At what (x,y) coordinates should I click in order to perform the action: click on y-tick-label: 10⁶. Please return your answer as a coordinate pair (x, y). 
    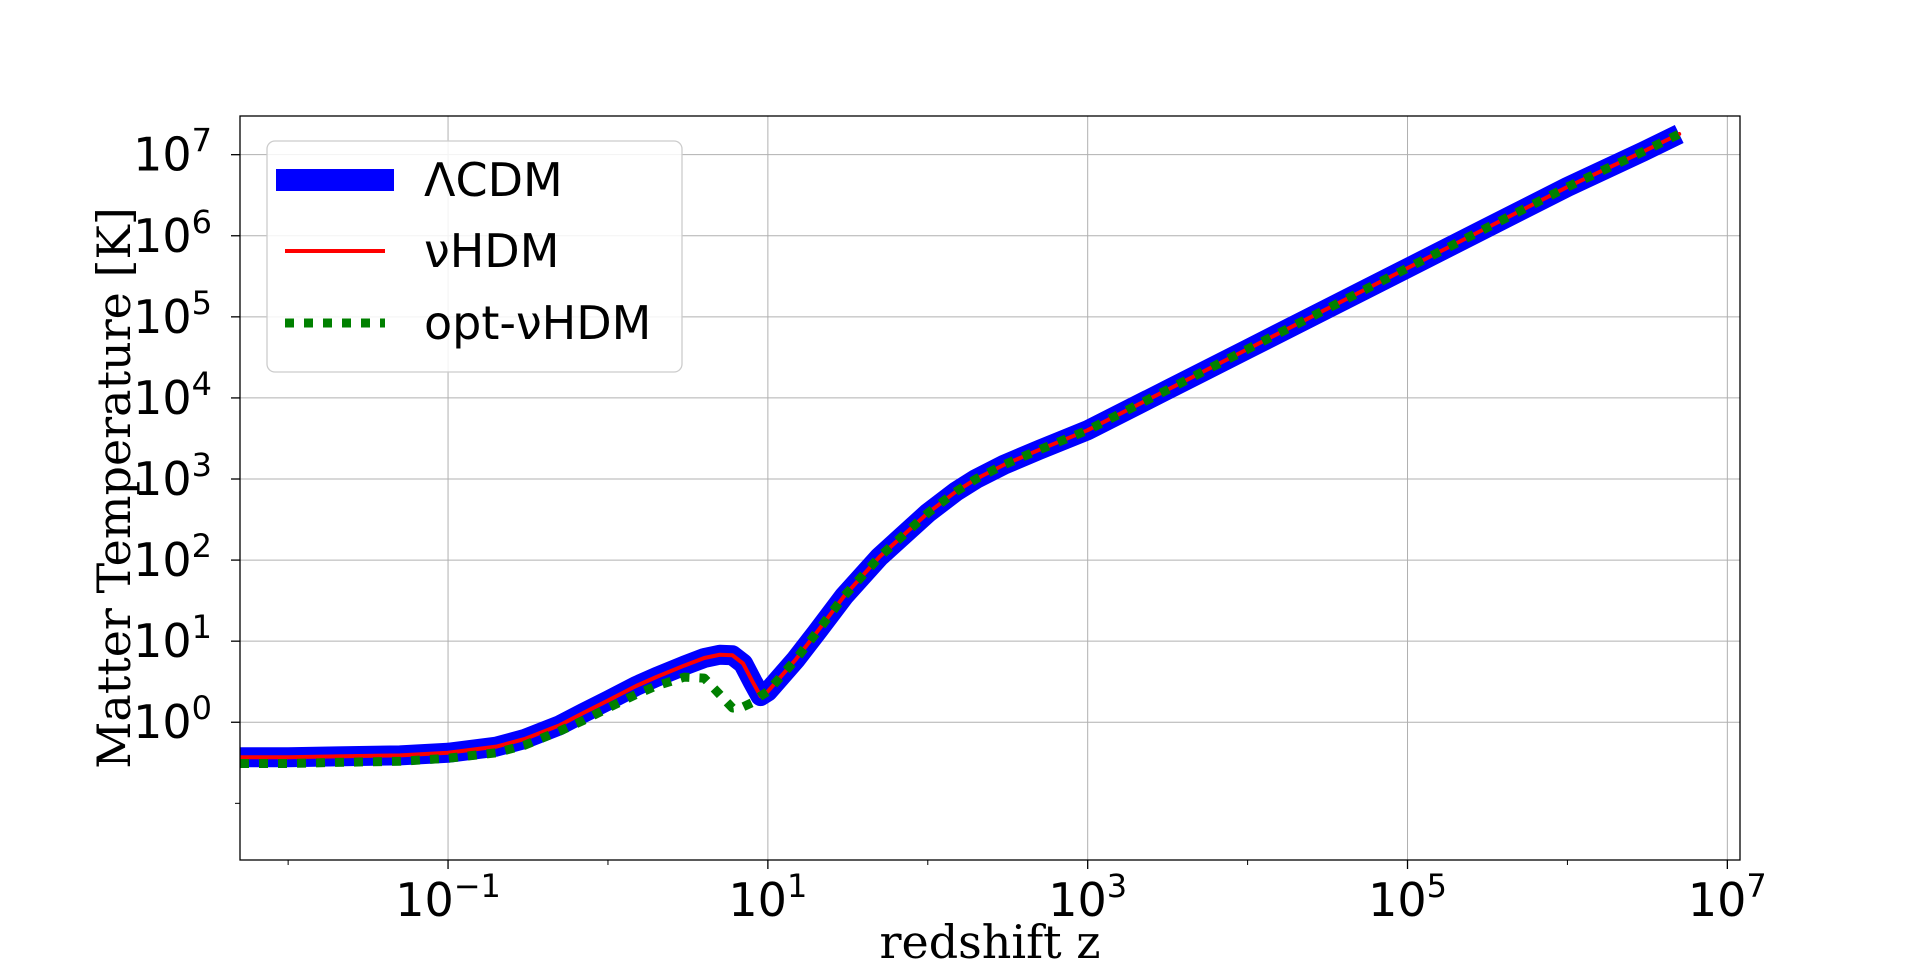
    Looking at the image, I should click on (172, 233).